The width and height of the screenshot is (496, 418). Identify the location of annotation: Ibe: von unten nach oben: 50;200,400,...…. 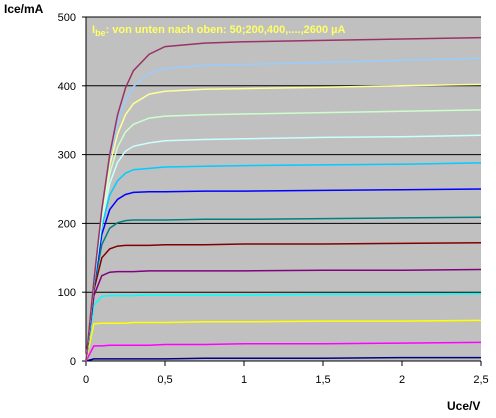
(218, 31).